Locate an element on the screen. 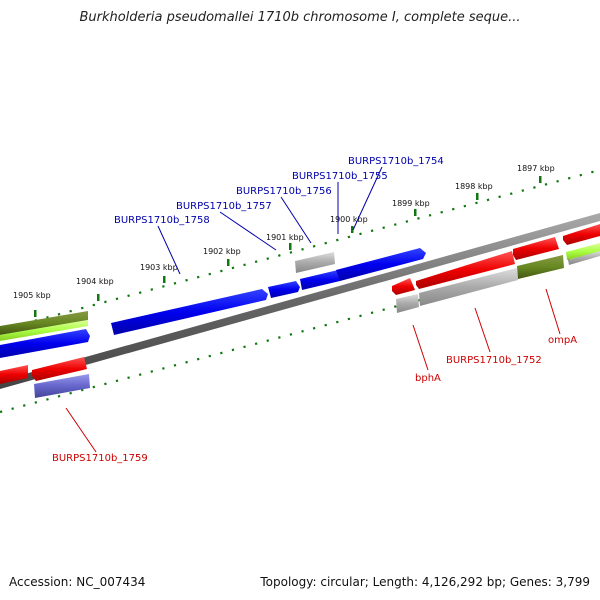 The height and width of the screenshot is (600, 600). tick-label-1905: 1905 kbp is located at coordinates (32, 295).